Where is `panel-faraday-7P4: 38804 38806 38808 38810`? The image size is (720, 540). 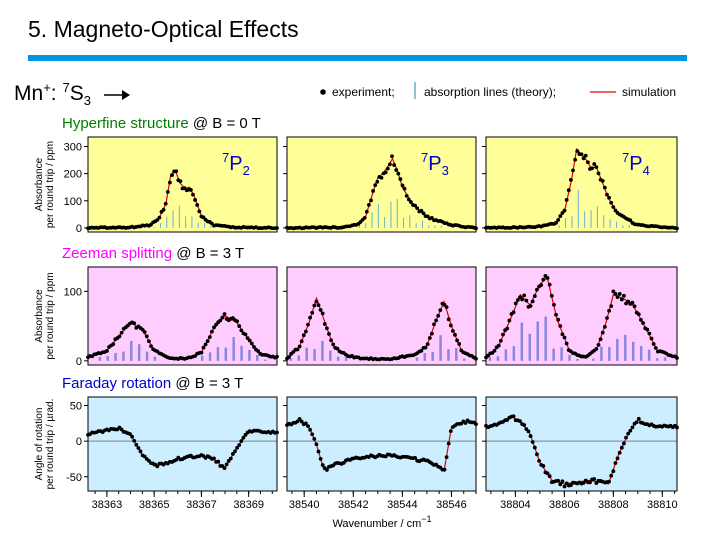
panel-faraday-7P4: 38804 38806 38808 38810 is located at coordinates (580, 453).